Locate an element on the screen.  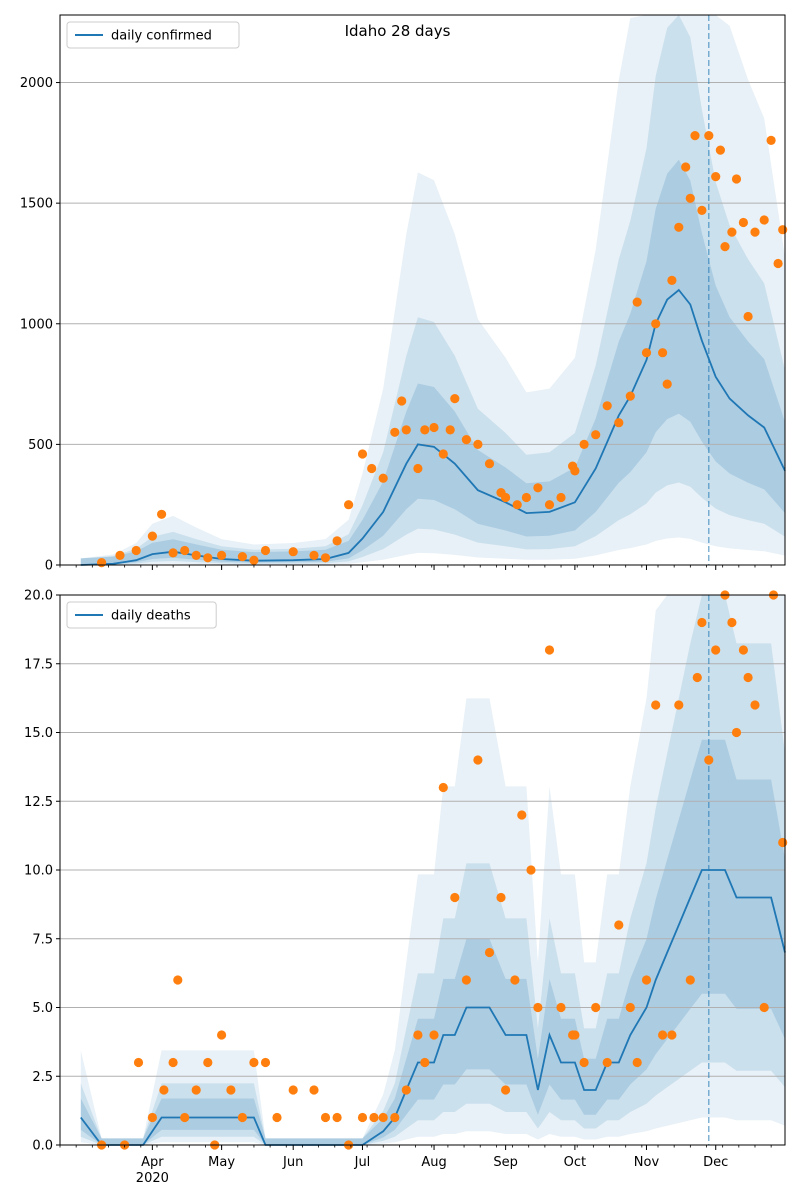
x-axis-ticks: Apr May Jun Jul Aug Sep Oct Nov Dec is located at coordinates (415, 1157).